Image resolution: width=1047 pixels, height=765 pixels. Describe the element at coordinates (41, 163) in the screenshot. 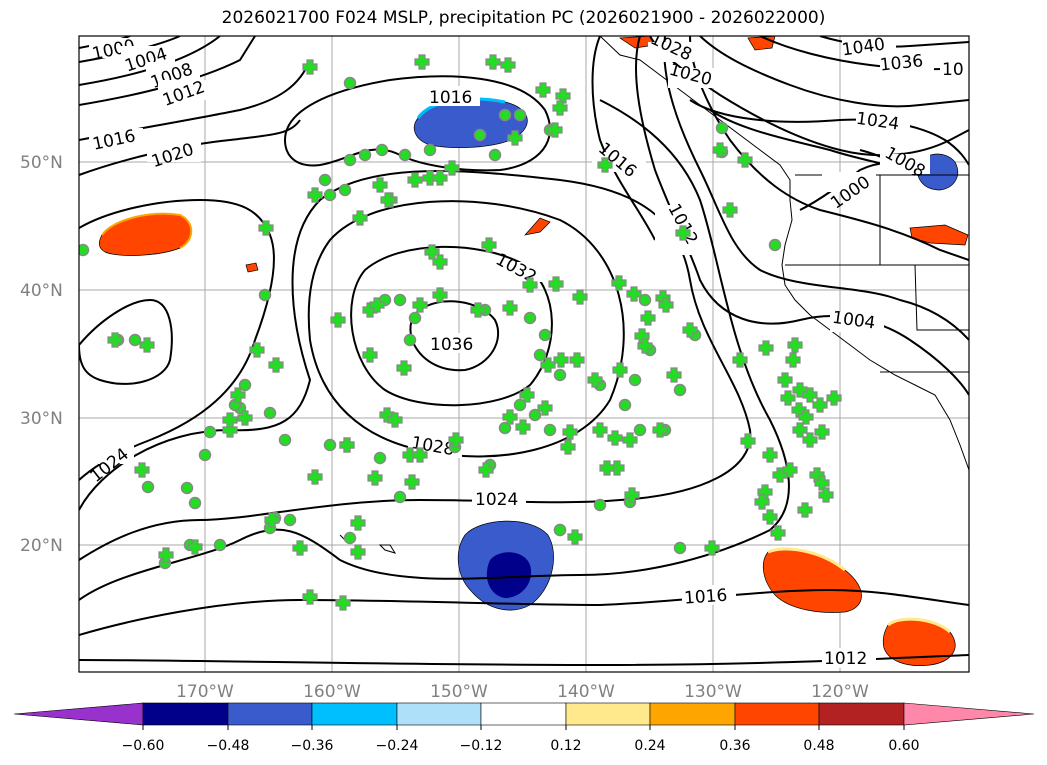

I see `lat-label: 50°N` at that location.